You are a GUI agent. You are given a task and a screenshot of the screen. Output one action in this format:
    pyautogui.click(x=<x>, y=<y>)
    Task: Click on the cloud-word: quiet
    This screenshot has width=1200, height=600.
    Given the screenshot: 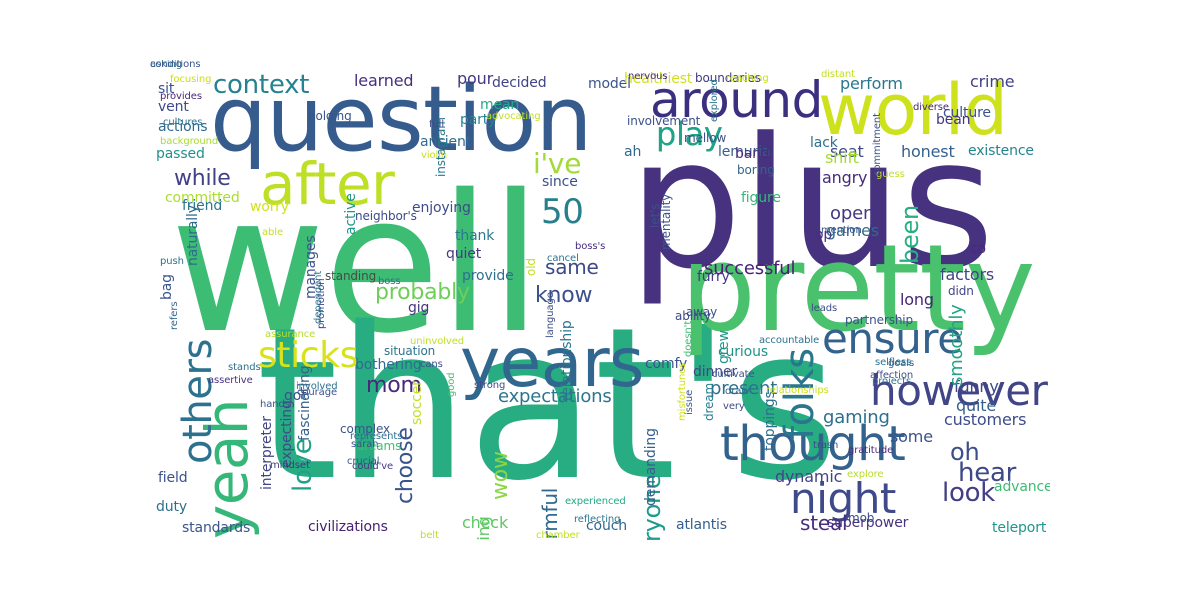 What is the action you would take?
    pyautogui.click(x=464, y=254)
    